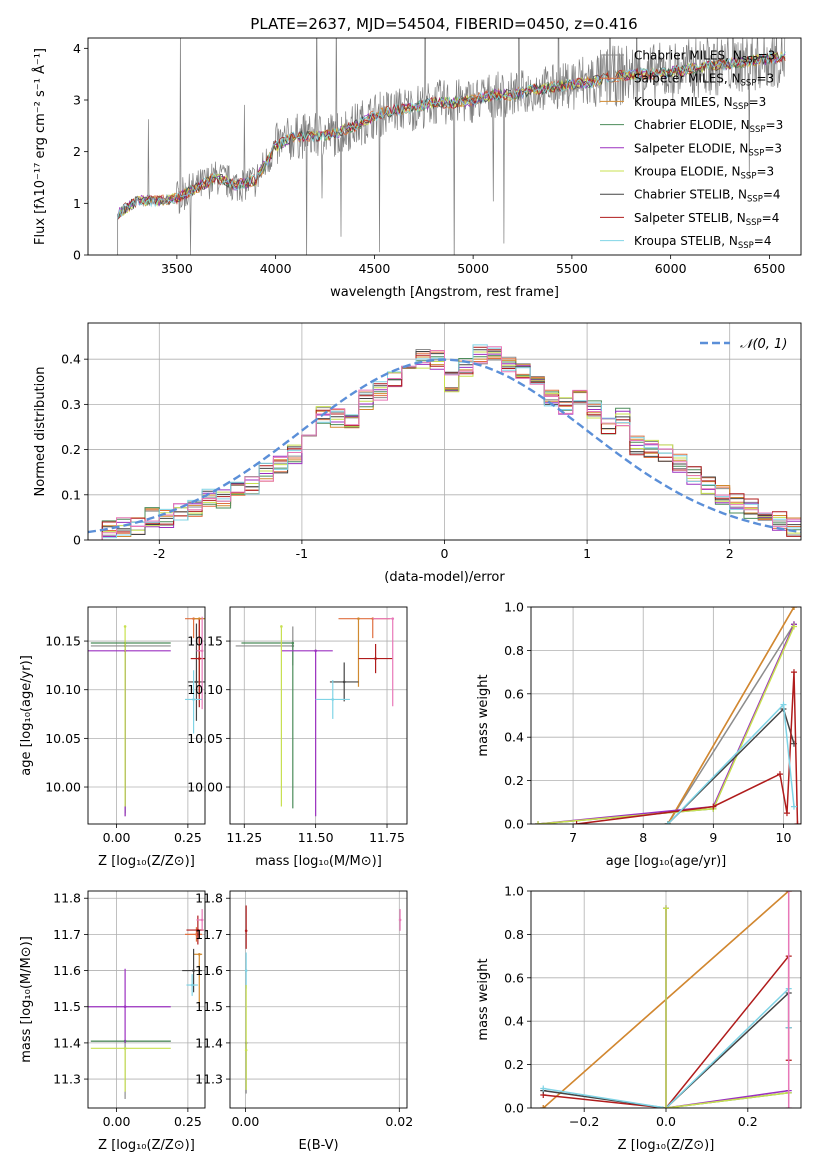 The width and height of the screenshot is (819, 1170). I want to click on legend-label: Salpeter STELIB, NSSP=4, so click(706, 219).